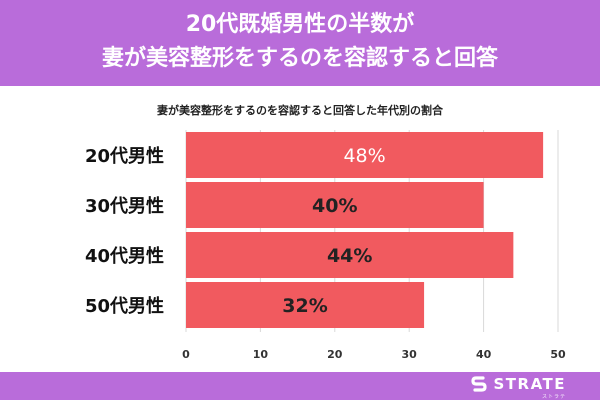 The height and width of the screenshot is (400, 600). I want to click on x-tick-label: 30, so click(410, 354).